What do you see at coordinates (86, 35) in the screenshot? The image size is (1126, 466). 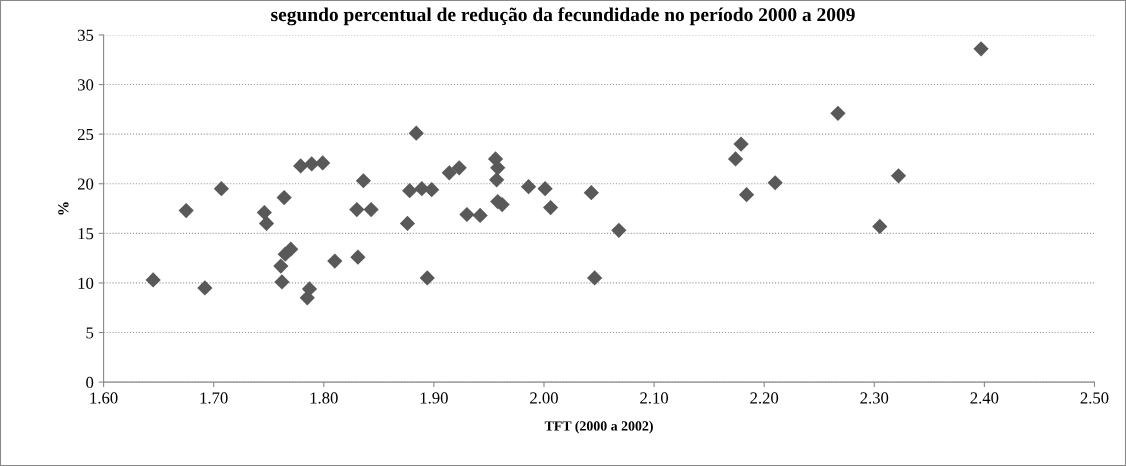 I see `y-tick-label: 35` at bounding box center [86, 35].